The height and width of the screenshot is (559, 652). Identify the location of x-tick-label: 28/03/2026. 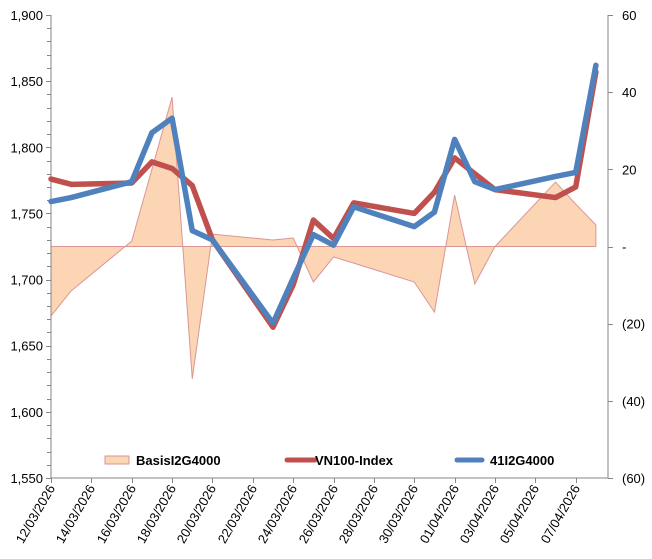
(359, 514).